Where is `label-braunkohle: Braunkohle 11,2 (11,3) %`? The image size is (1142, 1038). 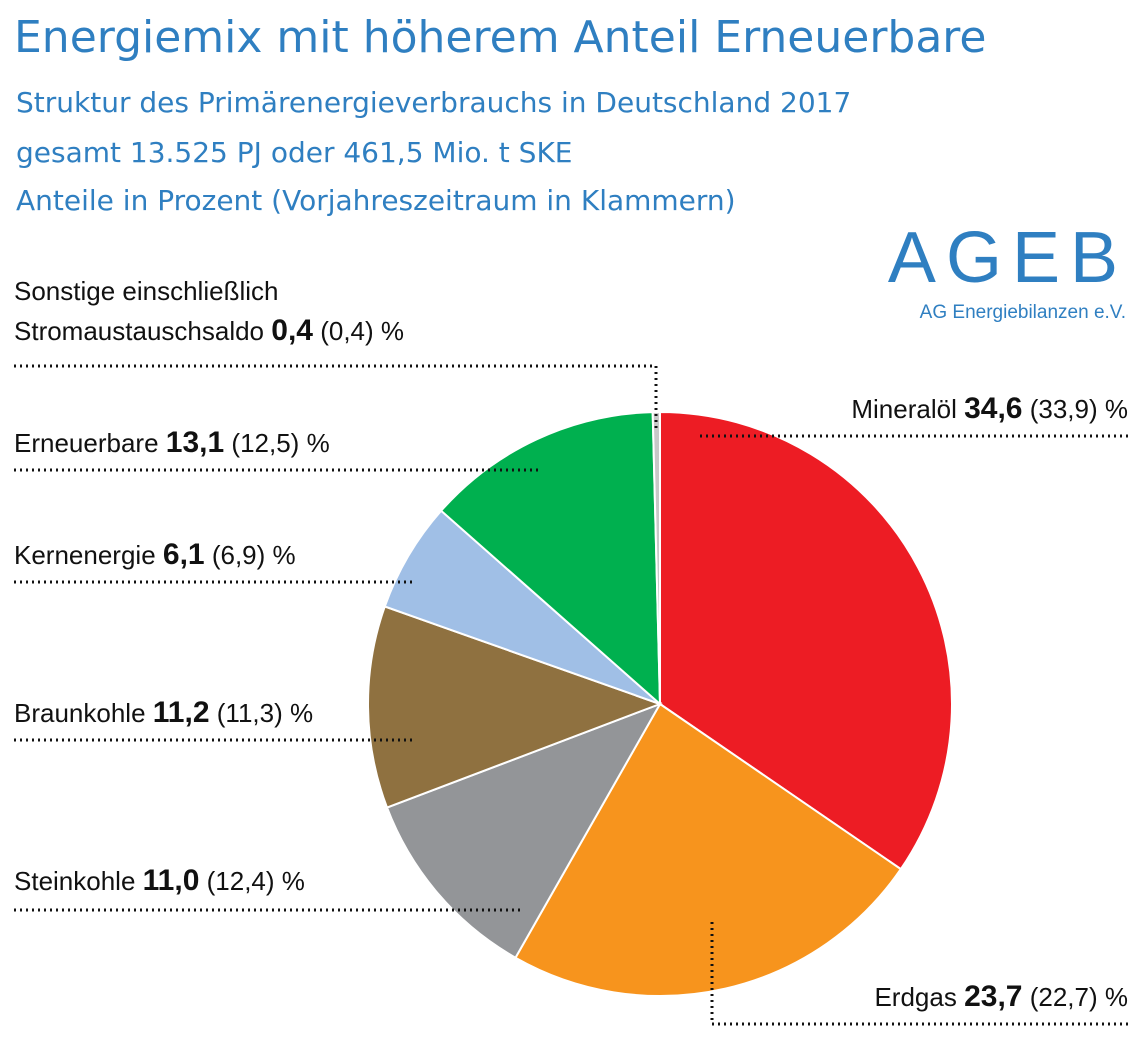 label-braunkohle: Braunkohle 11,2 (11,3) % is located at coordinates (164, 712).